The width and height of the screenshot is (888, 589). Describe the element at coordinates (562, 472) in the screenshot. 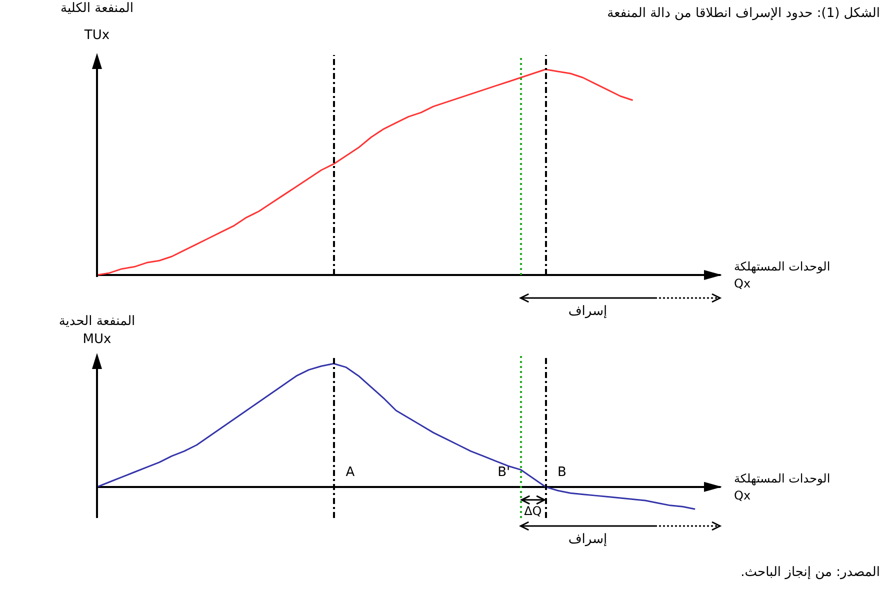

I see `annotation: B` at that location.